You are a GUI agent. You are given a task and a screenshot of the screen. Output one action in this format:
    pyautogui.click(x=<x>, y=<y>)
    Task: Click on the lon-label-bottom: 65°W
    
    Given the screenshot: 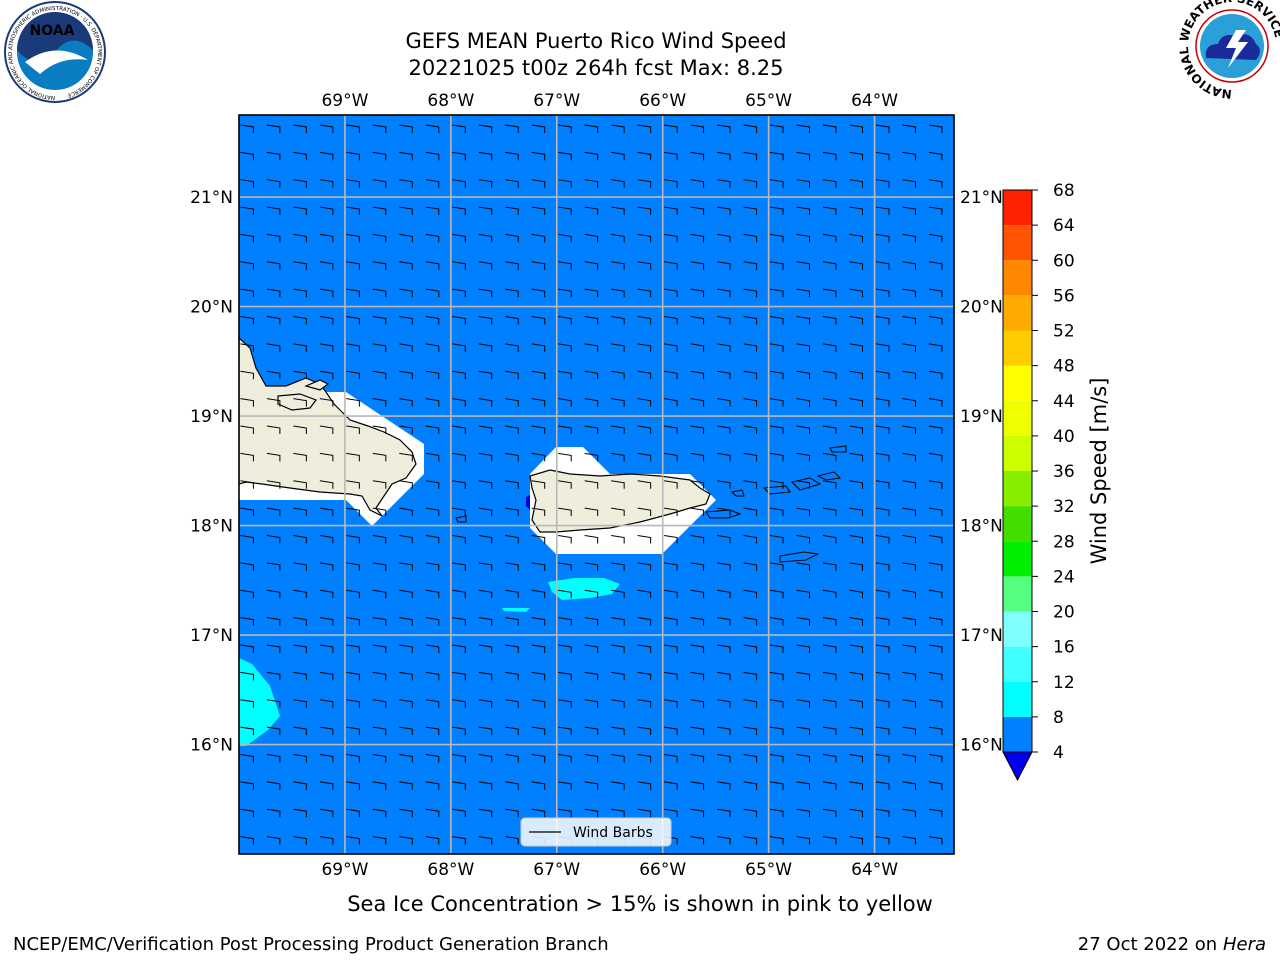 What is the action you would take?
    pyautogui.click(x=768, y=870)
    